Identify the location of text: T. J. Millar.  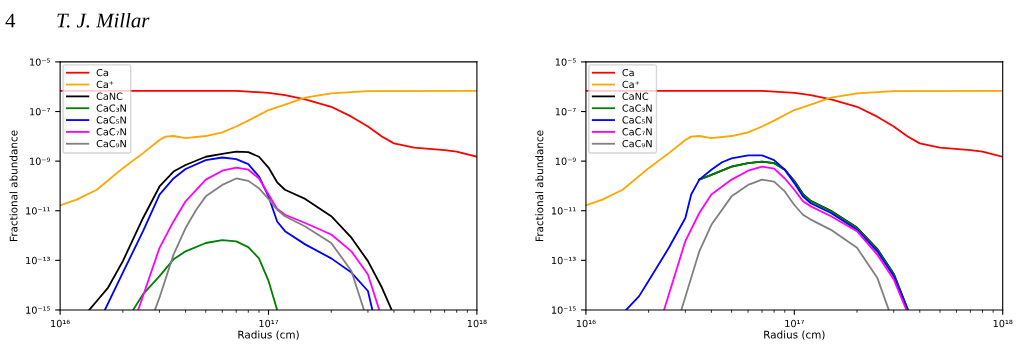
(103, 20).